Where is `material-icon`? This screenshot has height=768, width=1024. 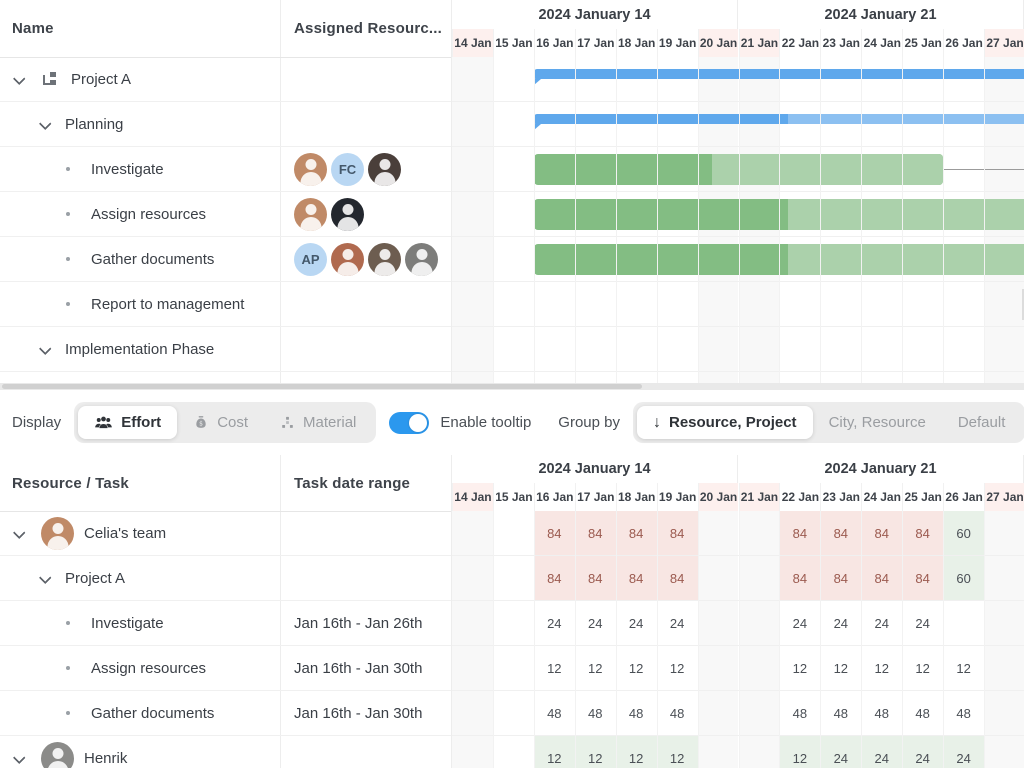 material-icon is located at coordinates (287, 422).